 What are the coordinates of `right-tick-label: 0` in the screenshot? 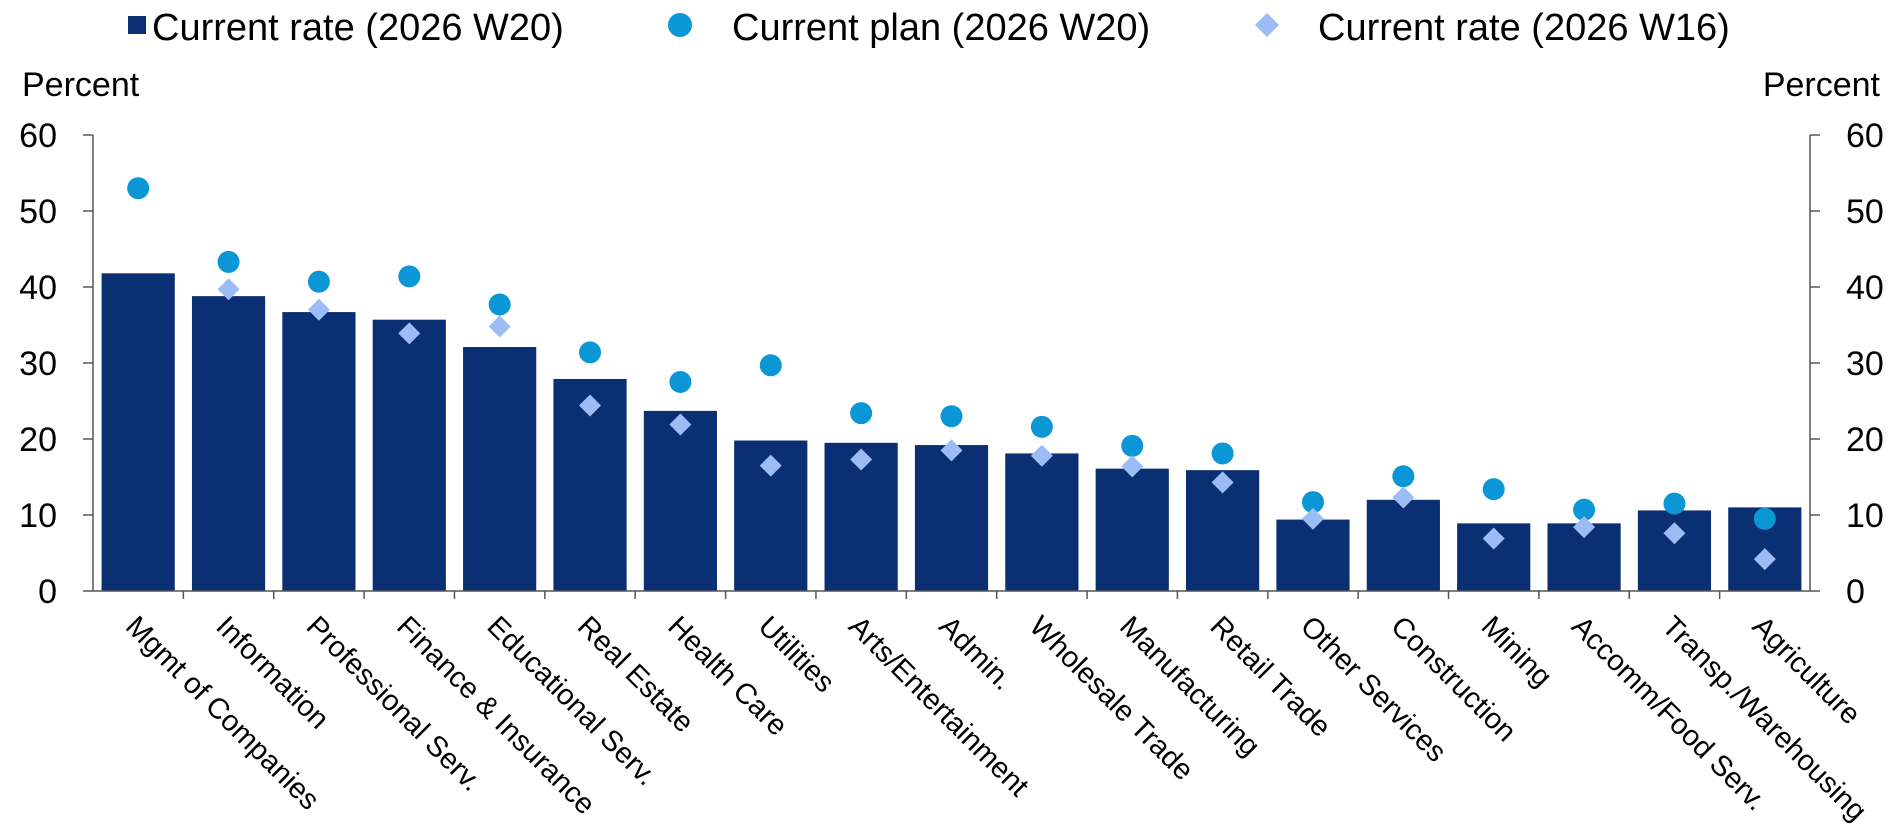 It's located at (1855, 592).